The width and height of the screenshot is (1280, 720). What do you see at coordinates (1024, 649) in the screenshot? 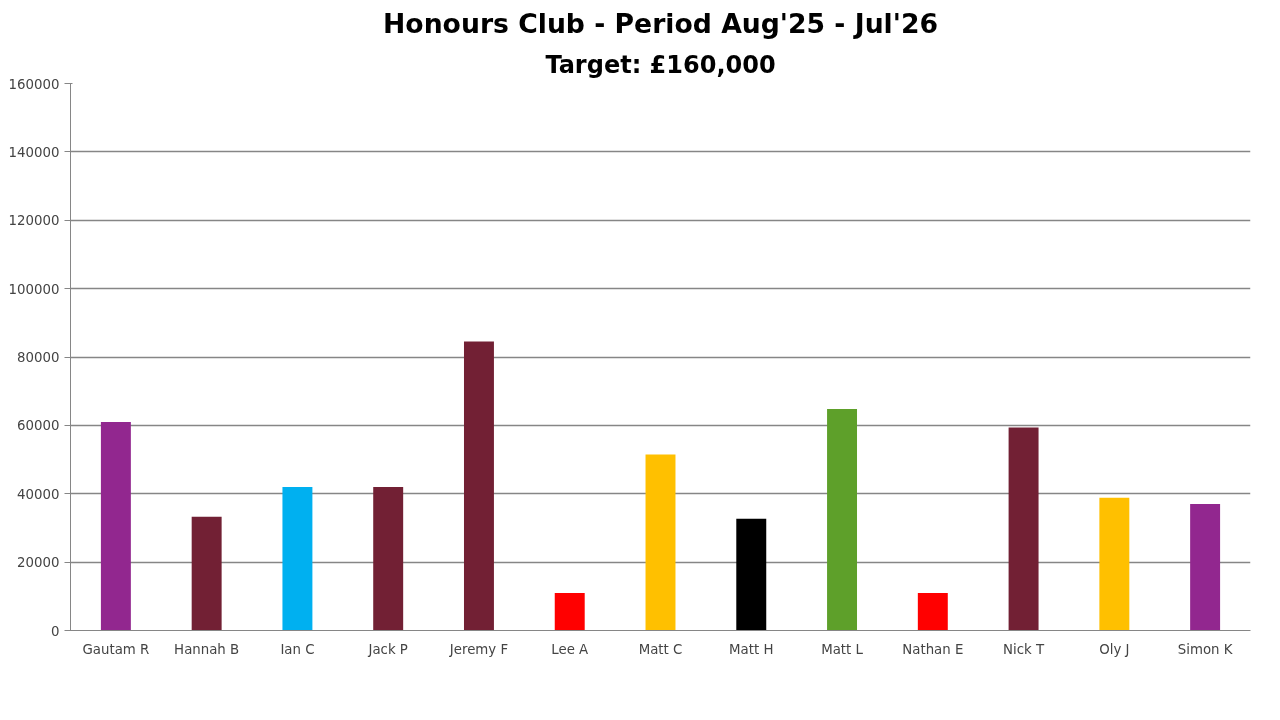
I see `x-tick-label: Nick T` at bounding box center [1024, 649].